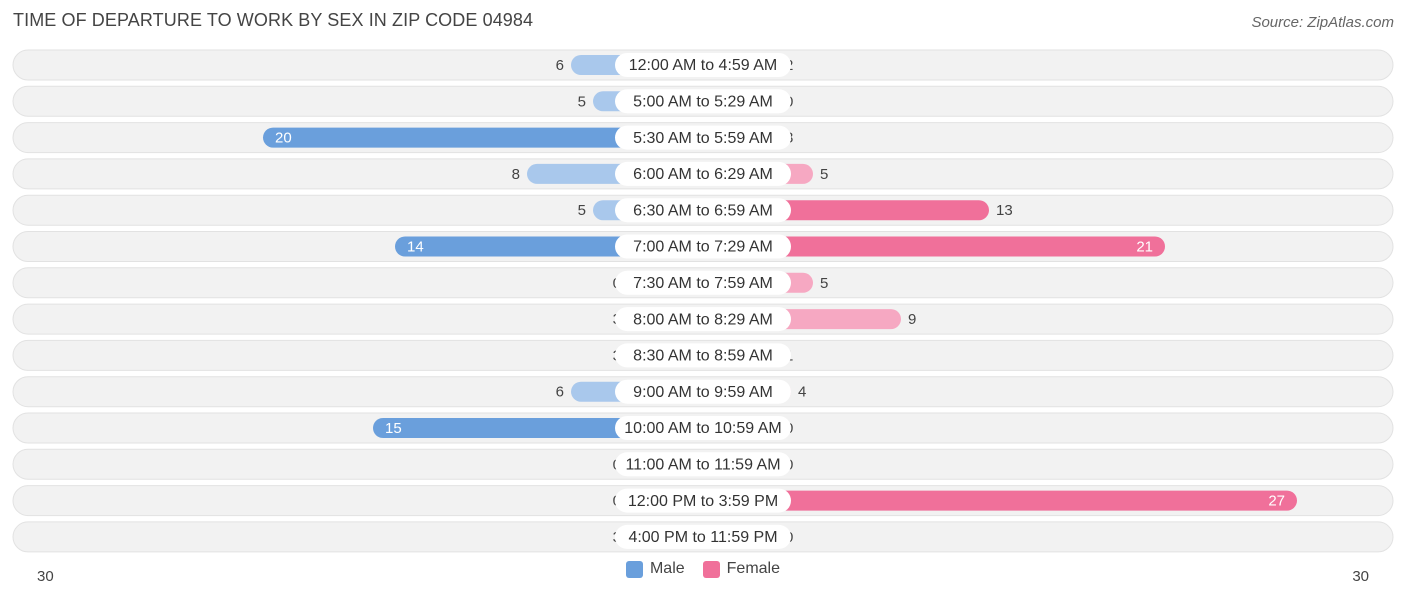 This screenshot has height=594, width=1406. Describe the element at coordinates (45, 576) in the screenshot. I see `axis-label-left: 30` at that location.